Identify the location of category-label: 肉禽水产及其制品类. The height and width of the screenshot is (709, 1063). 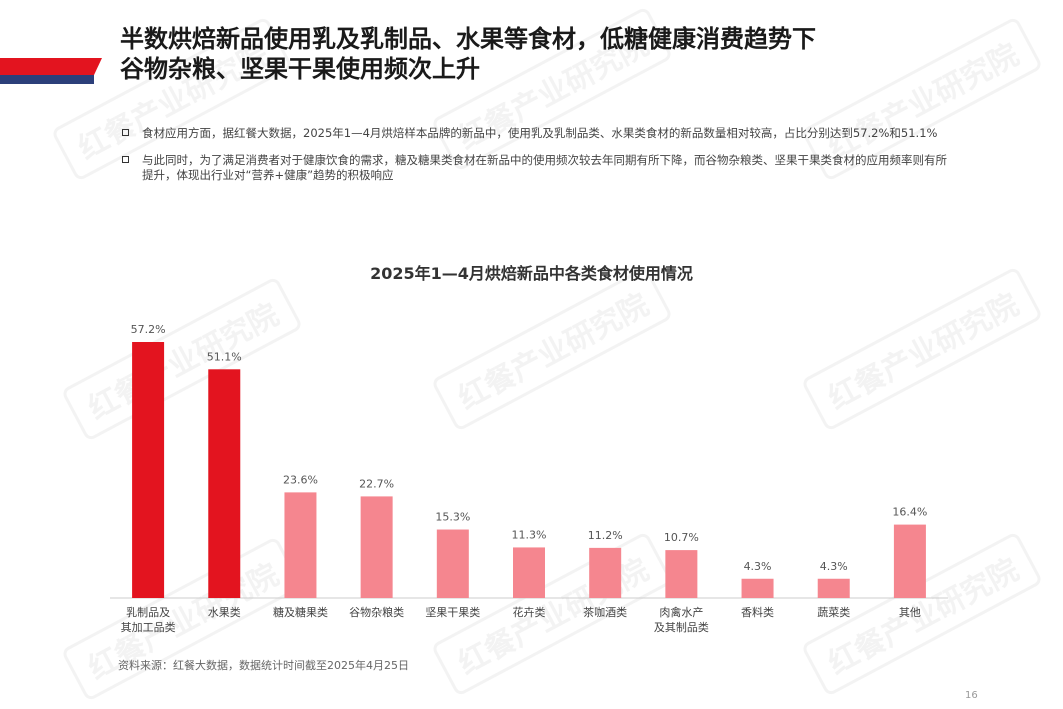
(681, 619).